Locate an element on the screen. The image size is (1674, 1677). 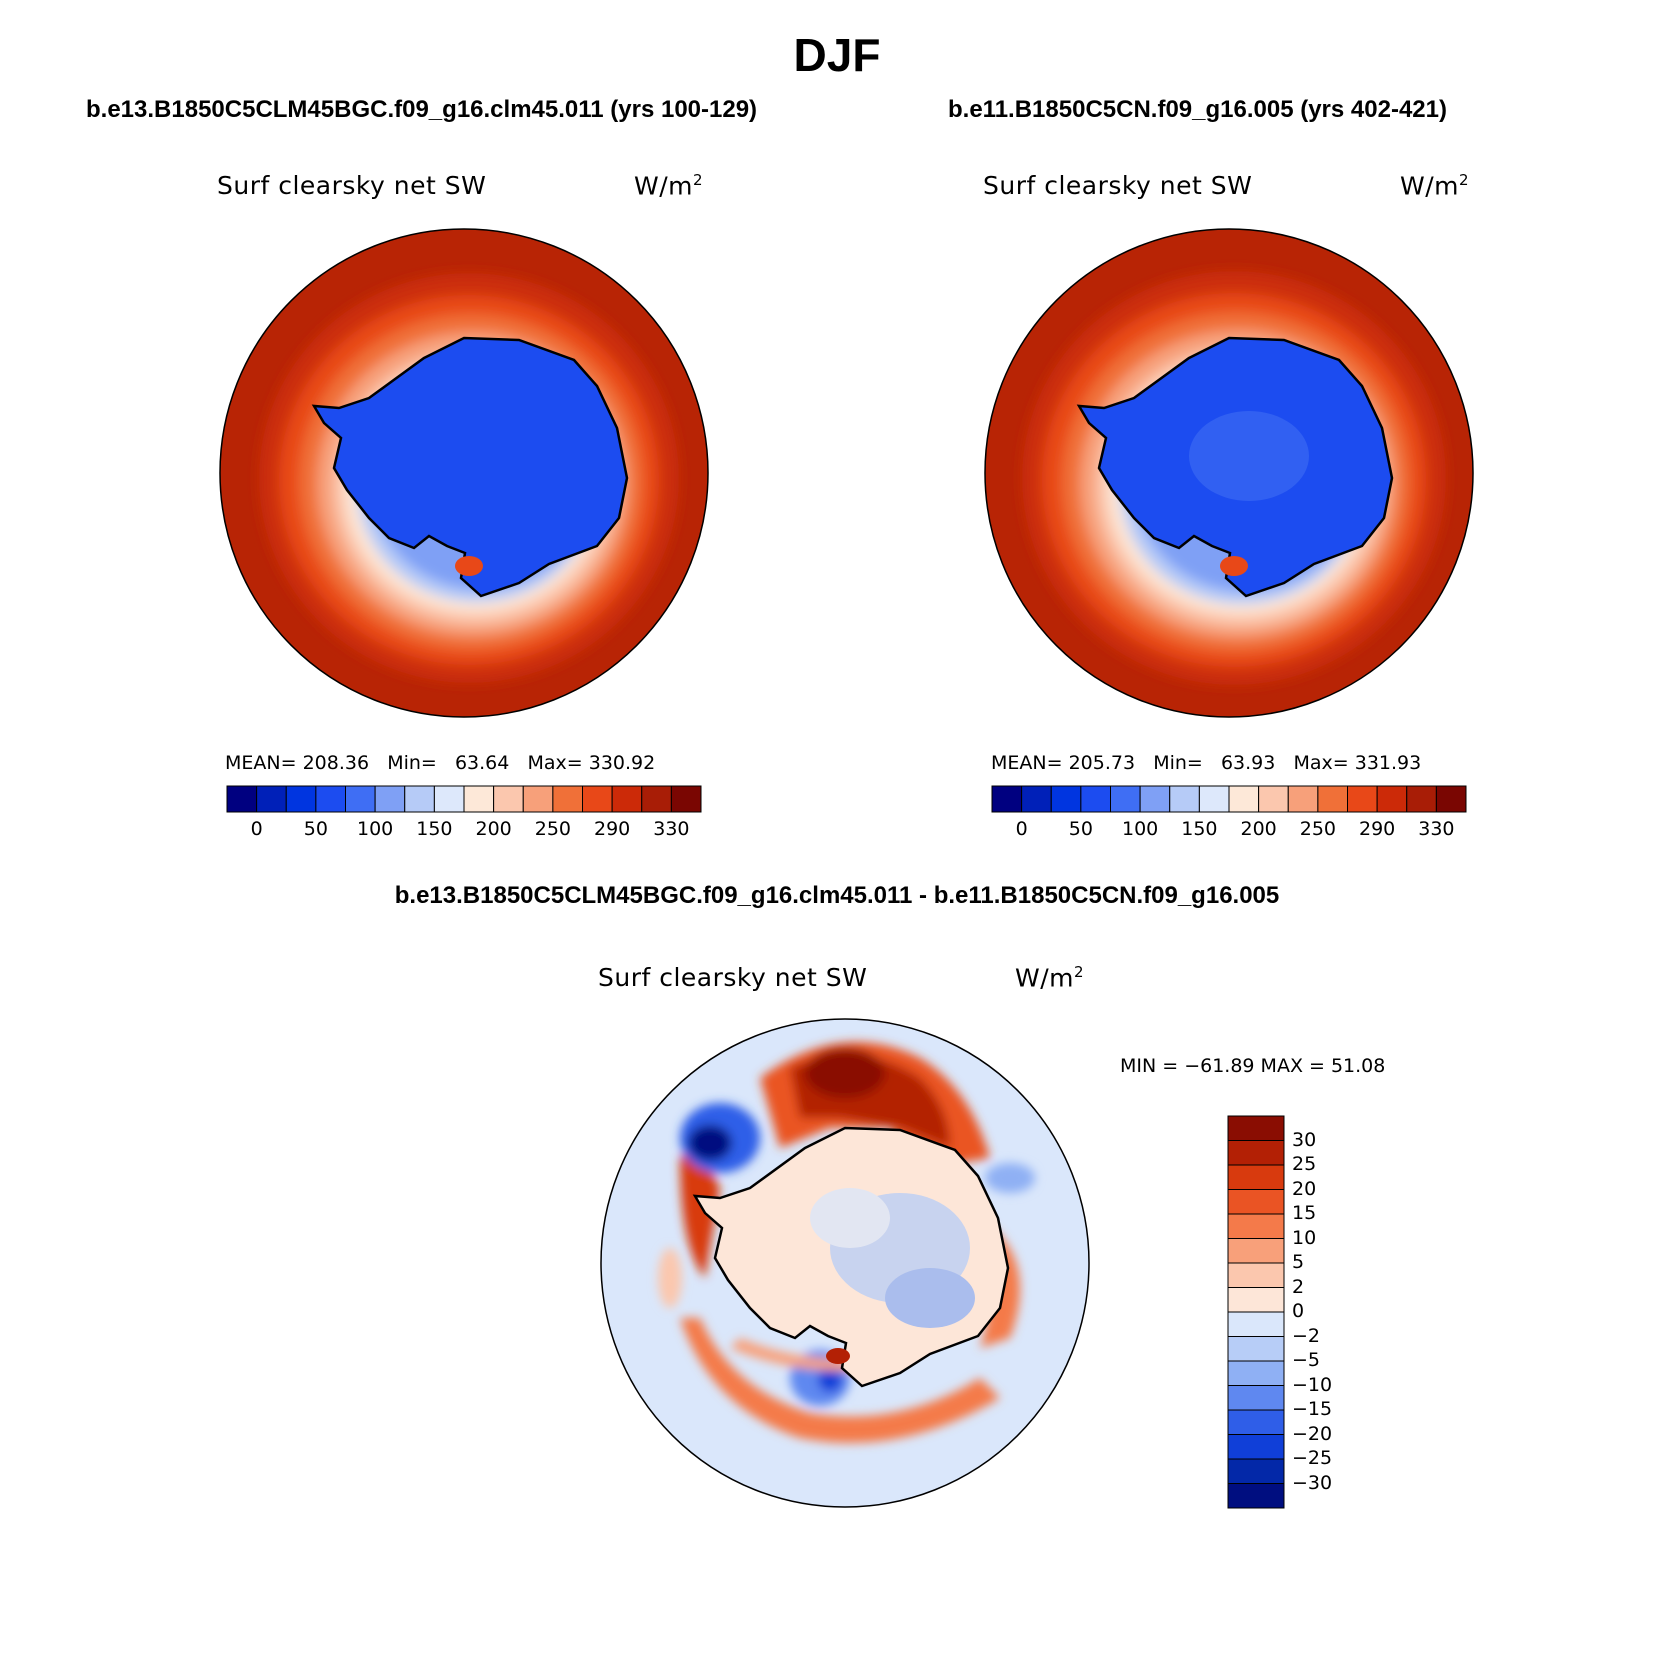
antarctica-continent is located at coordinates (470, 467).